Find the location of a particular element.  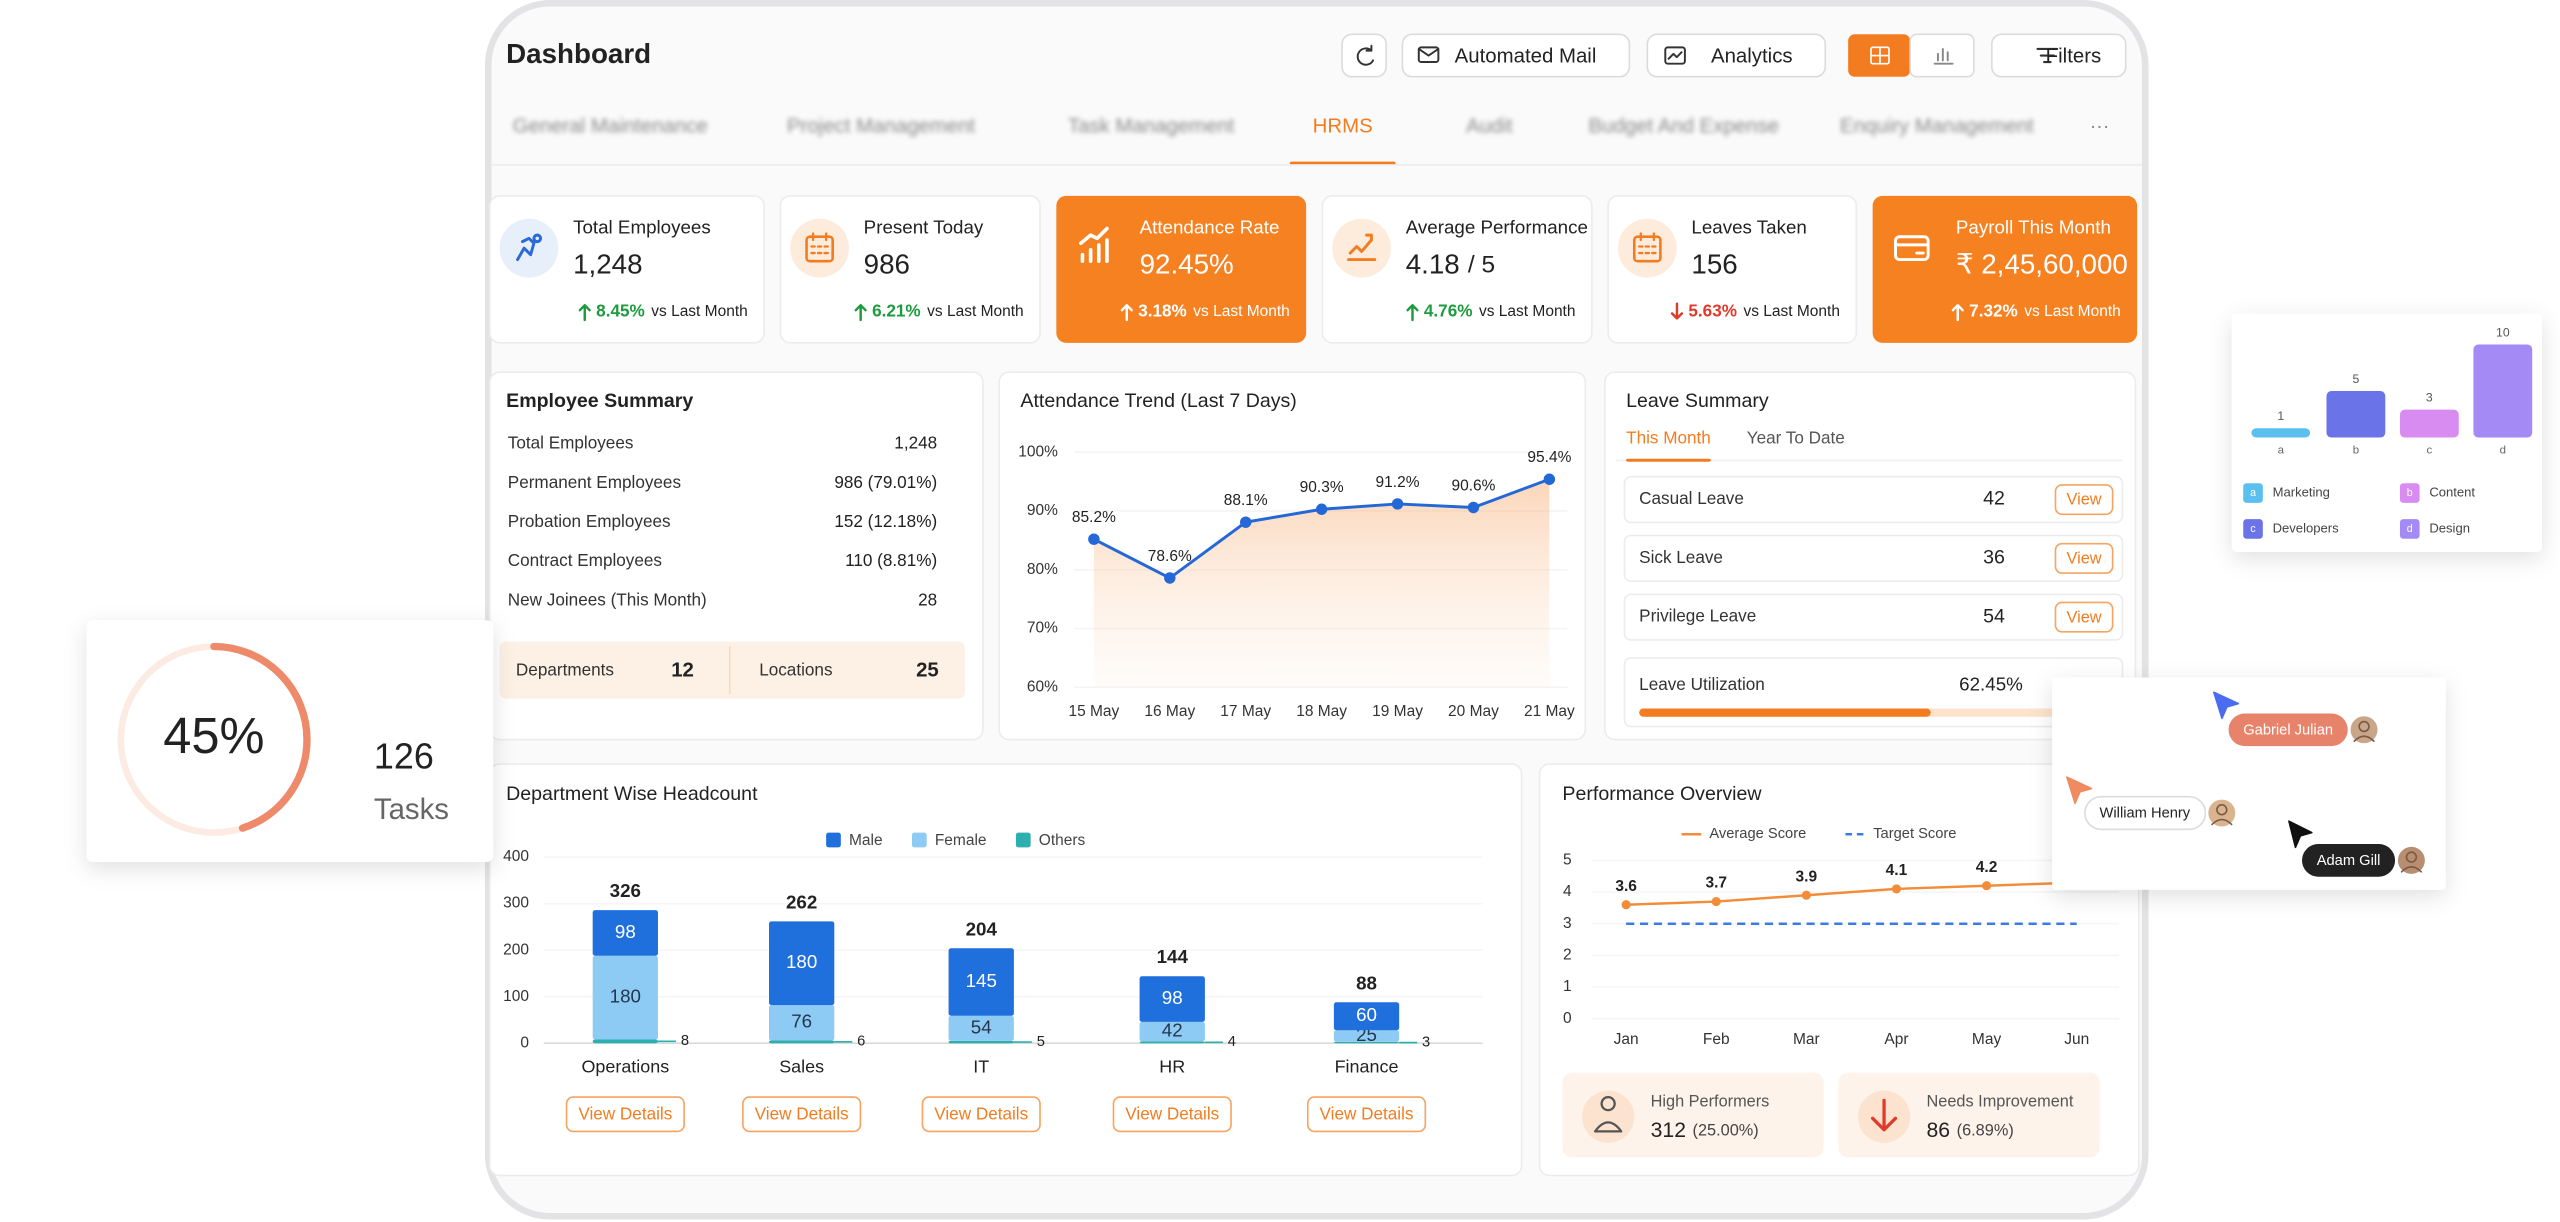

summary-box is located at coordinates (1969, 1115).